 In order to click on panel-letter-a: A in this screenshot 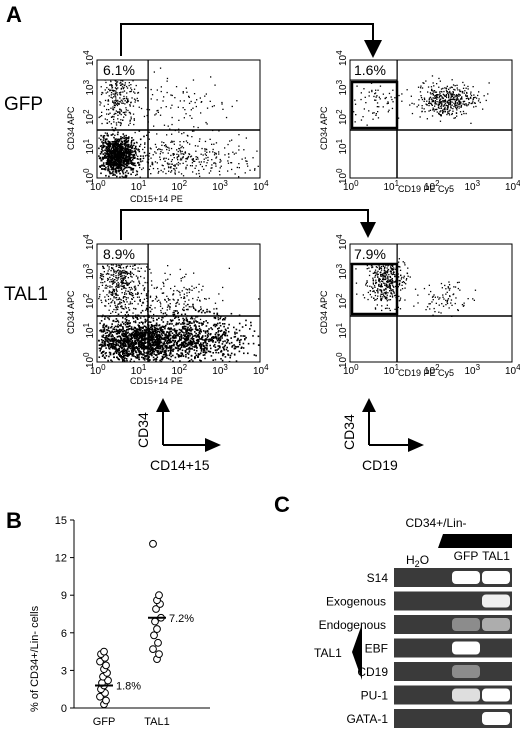, I will do `click(14, 14)`.